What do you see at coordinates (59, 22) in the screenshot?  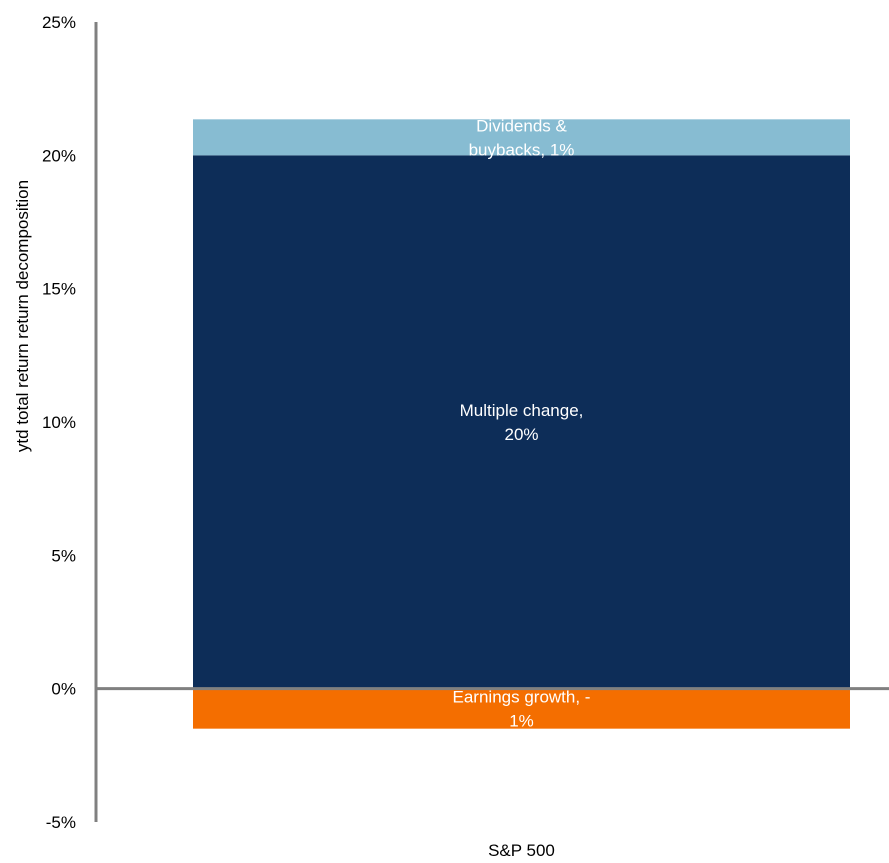 I see `y-tick-label: 25%` at bounding box center [59, 22].